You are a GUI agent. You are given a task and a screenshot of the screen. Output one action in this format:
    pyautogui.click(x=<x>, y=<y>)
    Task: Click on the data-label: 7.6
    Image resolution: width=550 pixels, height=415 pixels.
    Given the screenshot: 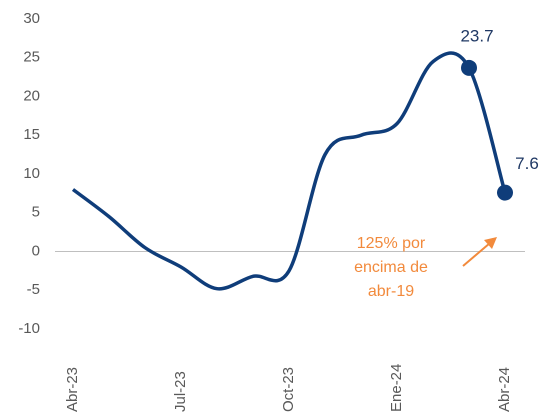 What is the action you would take?
    pyautogui.click(x=527, y=163)
    